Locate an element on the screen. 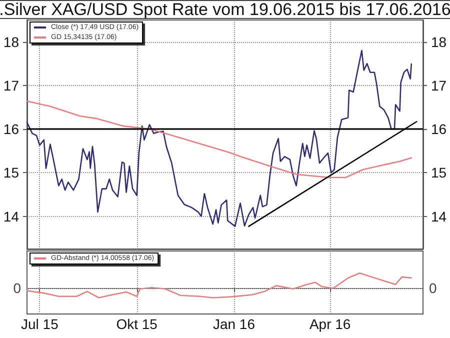  y2-tick-label: 17 is located at coordinates (439, 85).